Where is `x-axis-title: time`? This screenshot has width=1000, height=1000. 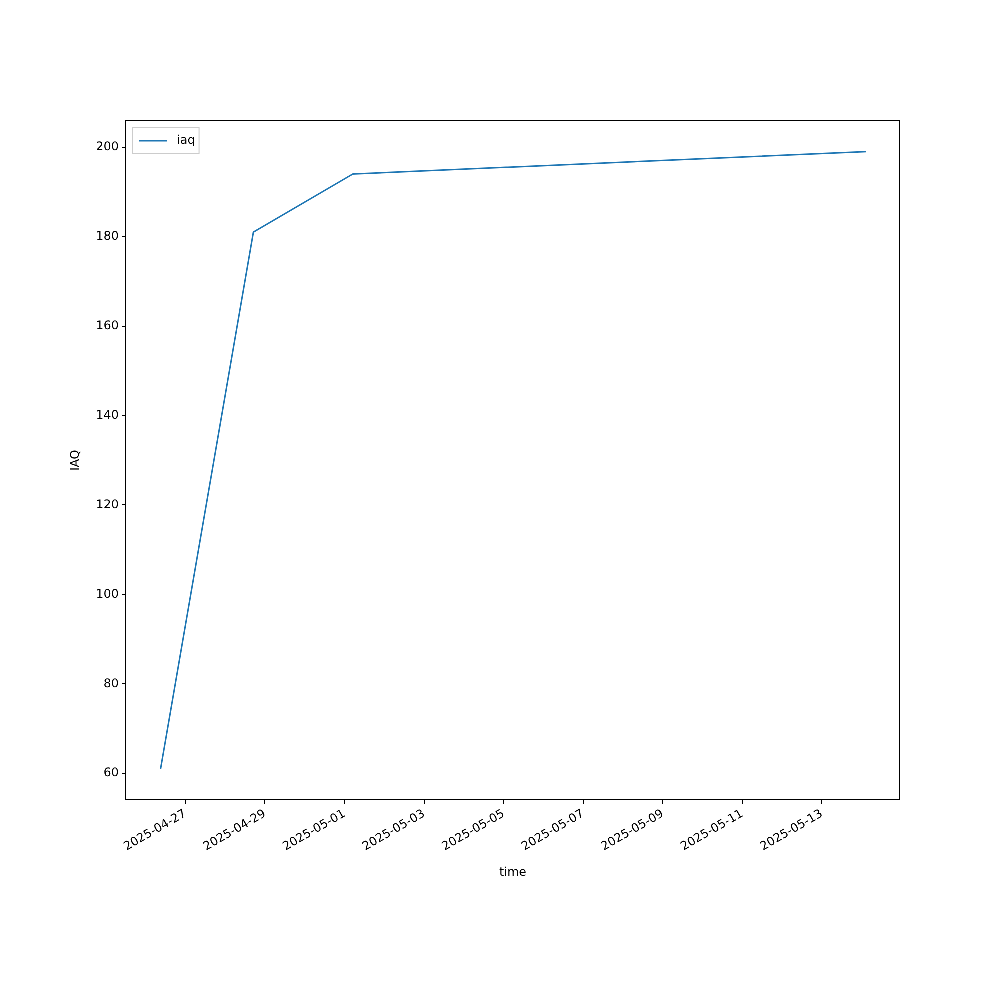
x-axis-title: time is located at coordinates (513, 872).